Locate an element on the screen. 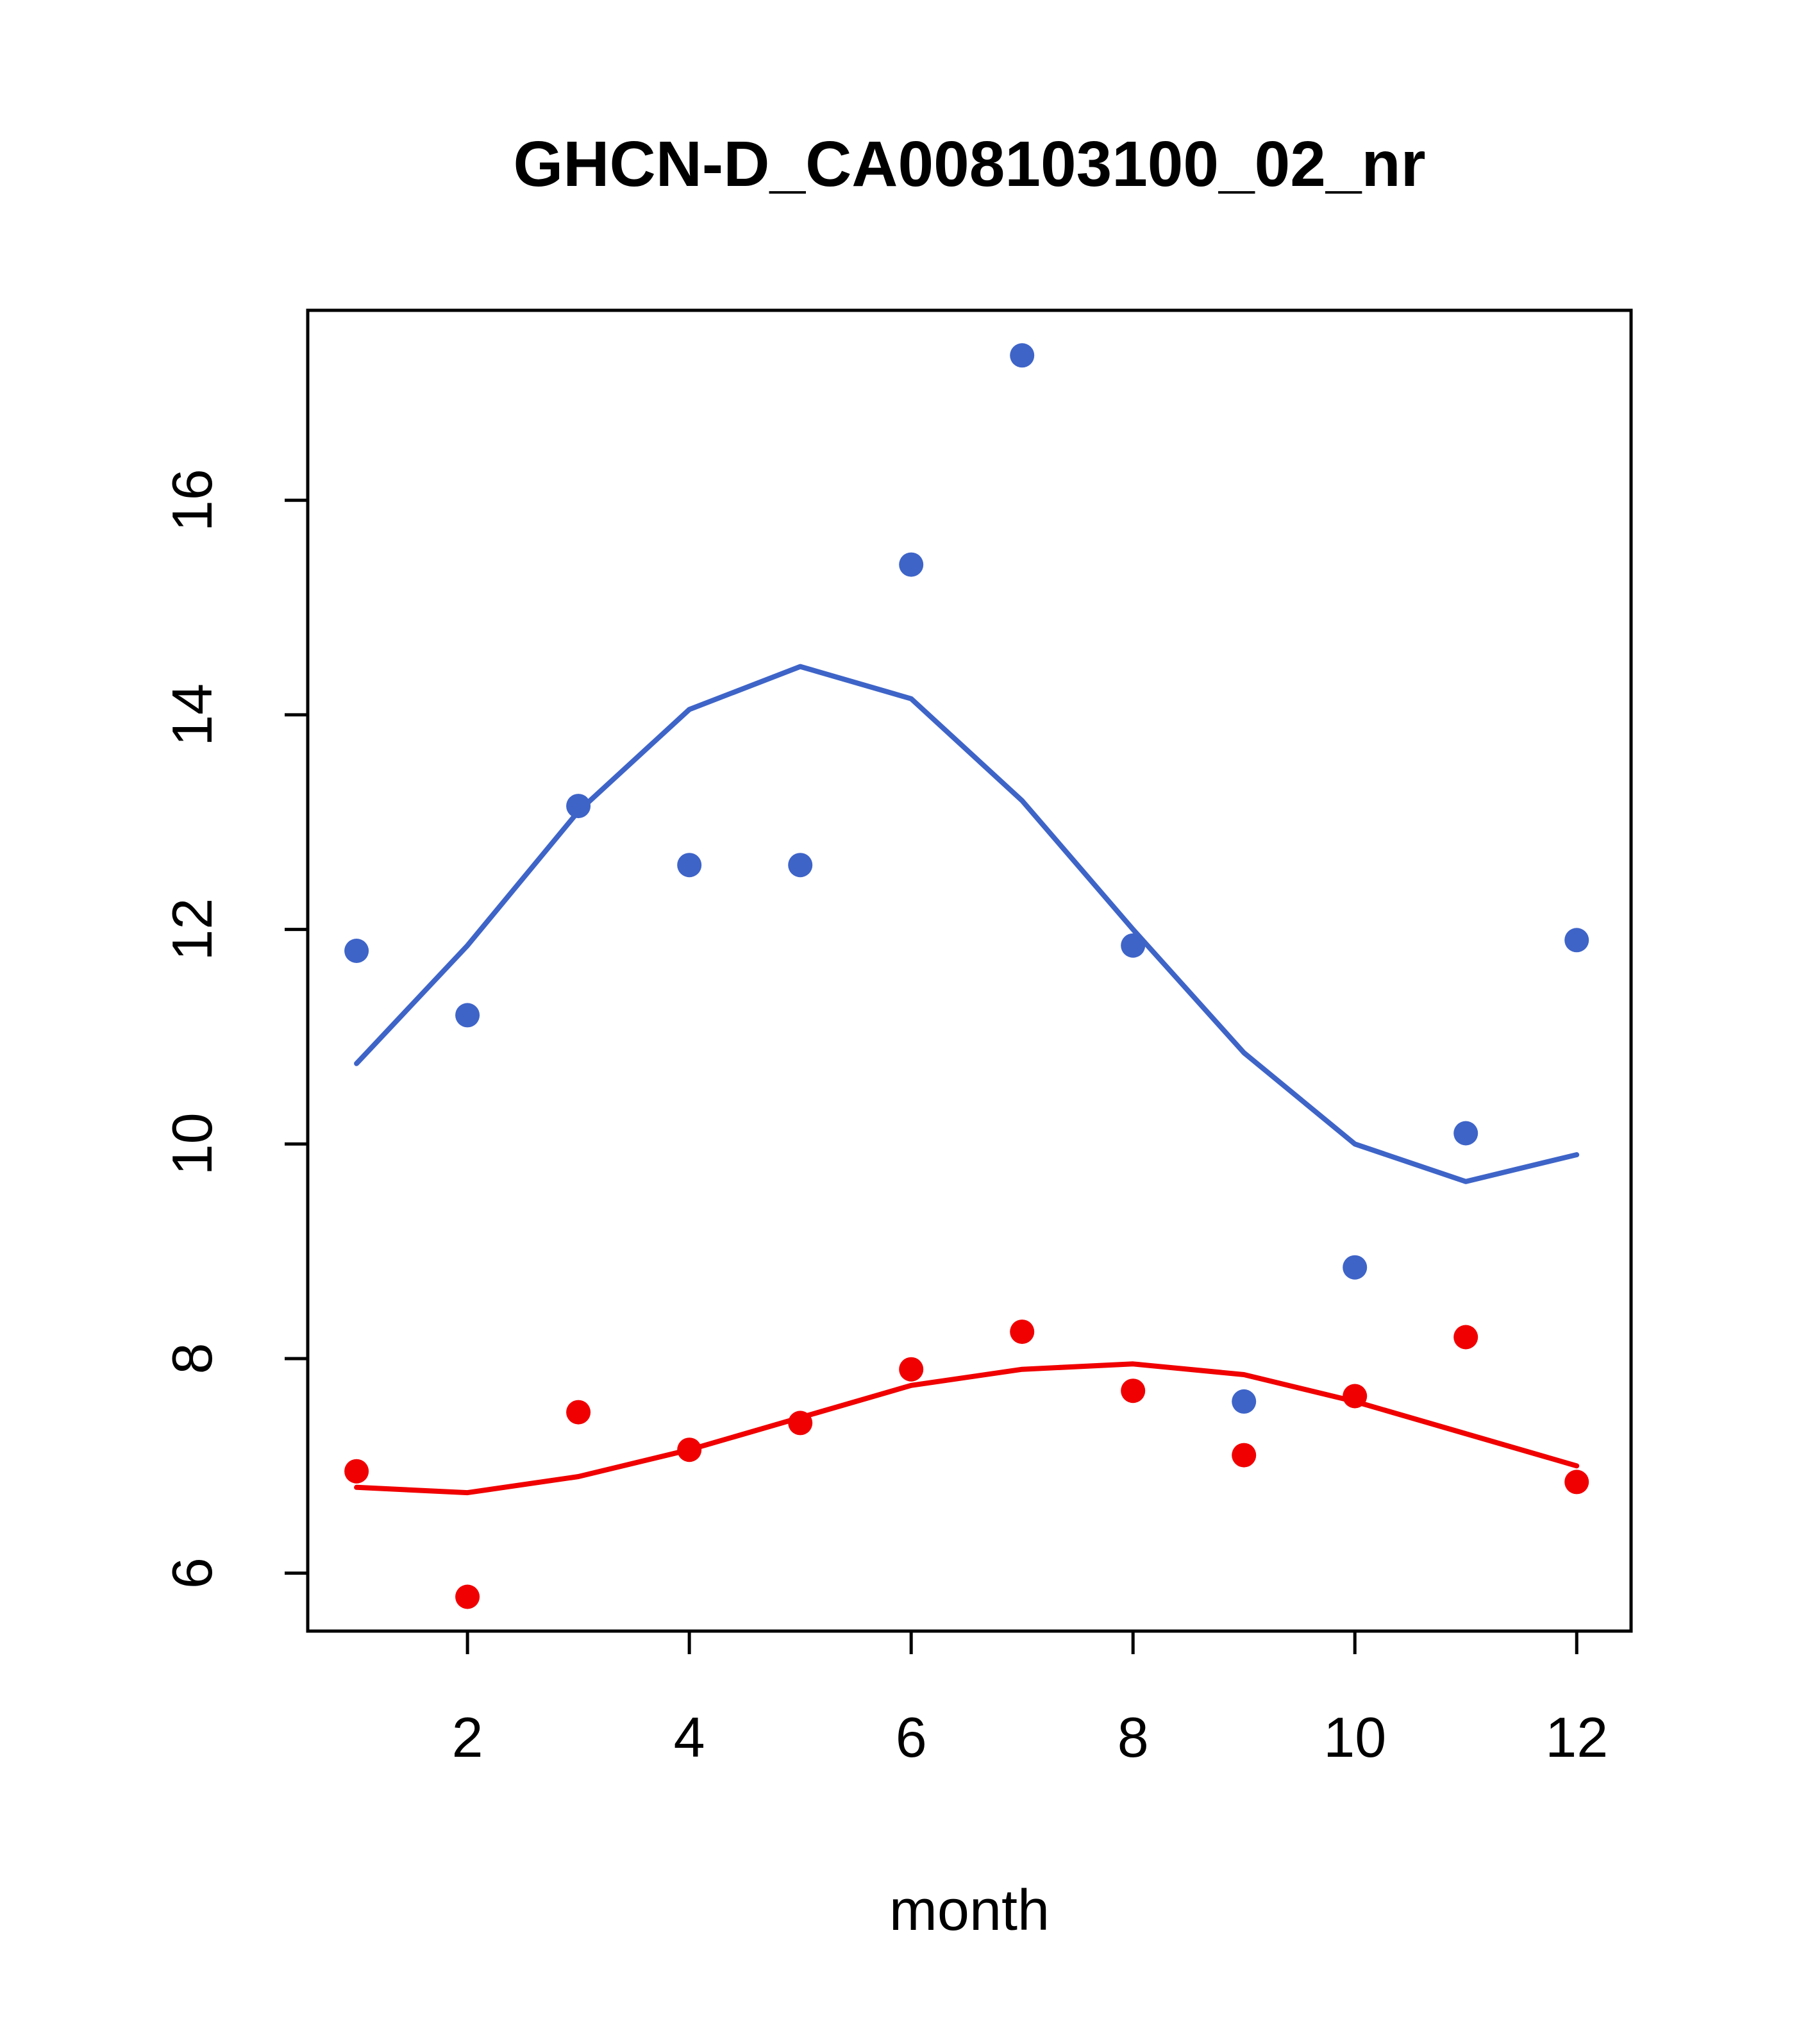  y-tick-label: 6 is located at coordinates (192, 1573).